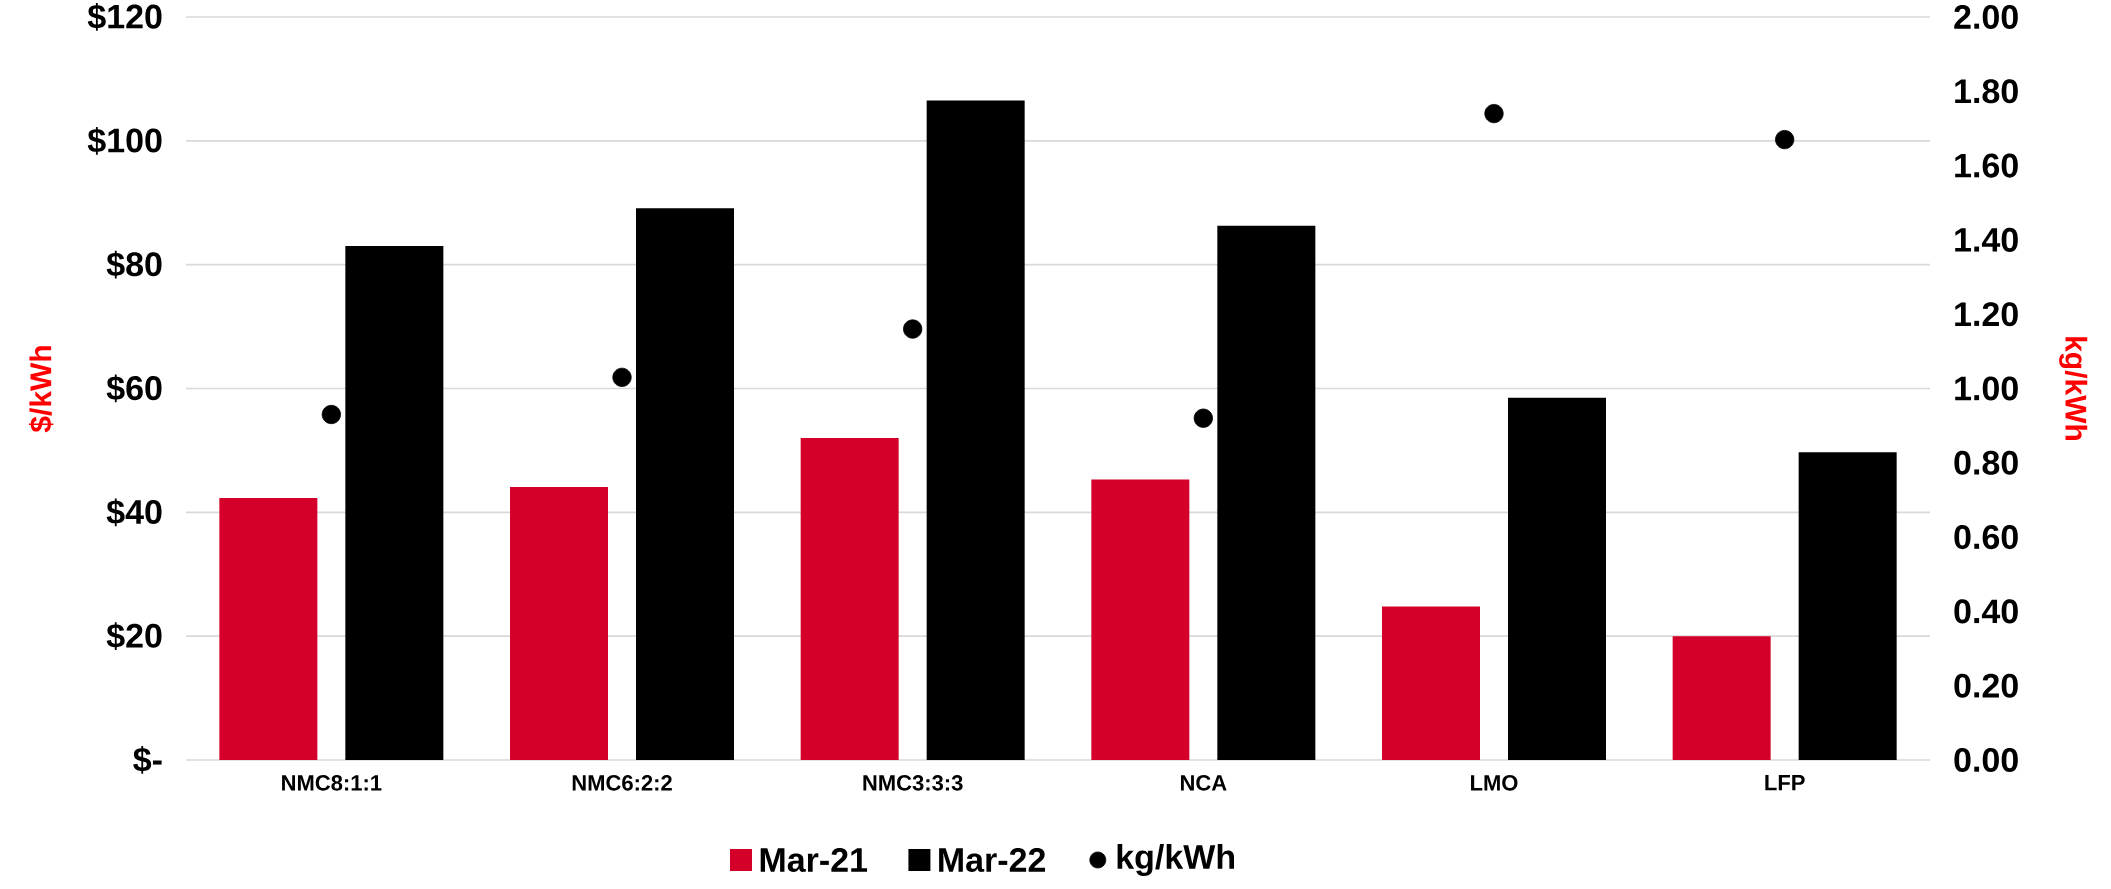 The image size is (2111, 889). What do you see at coordinates (1986, 537) in the screenshot?
I see `y2-tick-label: 0.60` at bounding box center [1986, 537].